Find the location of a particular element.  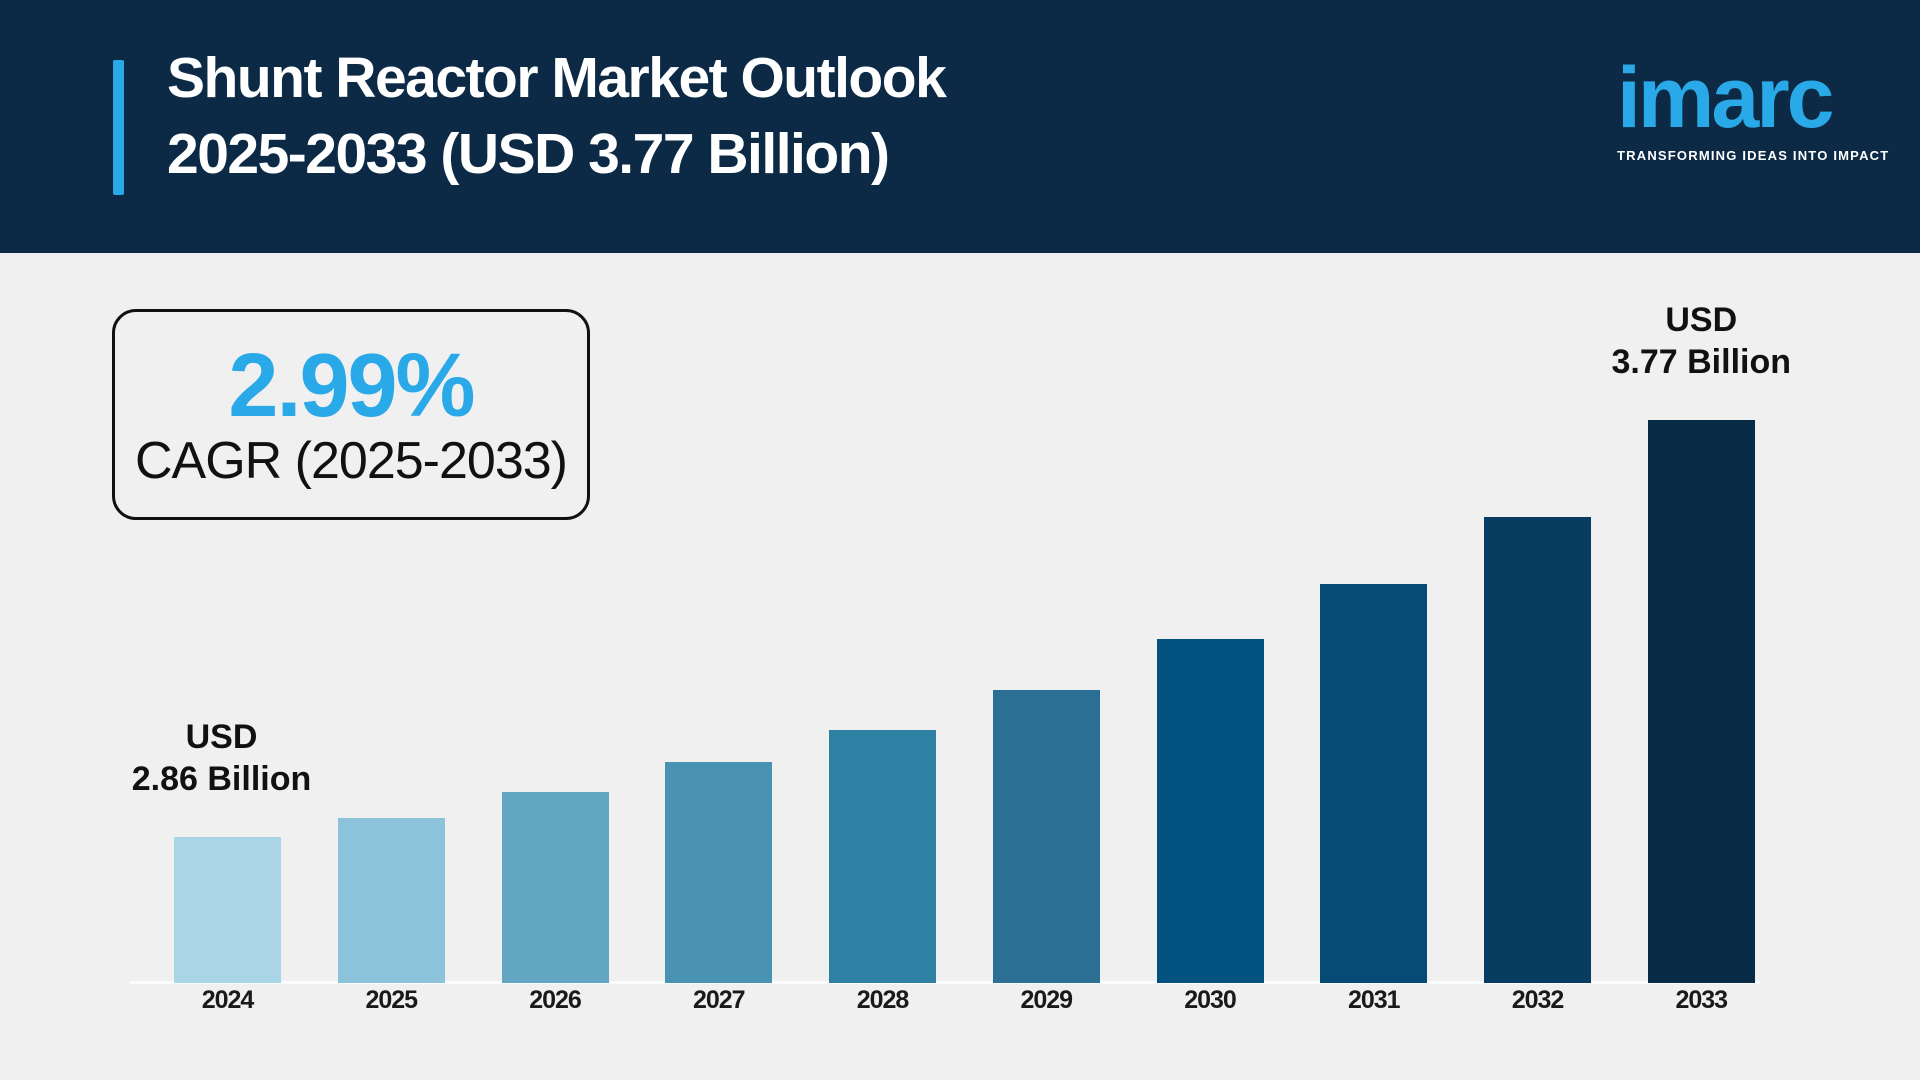

x-tick-label-2033: 2033 is located at coordinates (1701, 1000).